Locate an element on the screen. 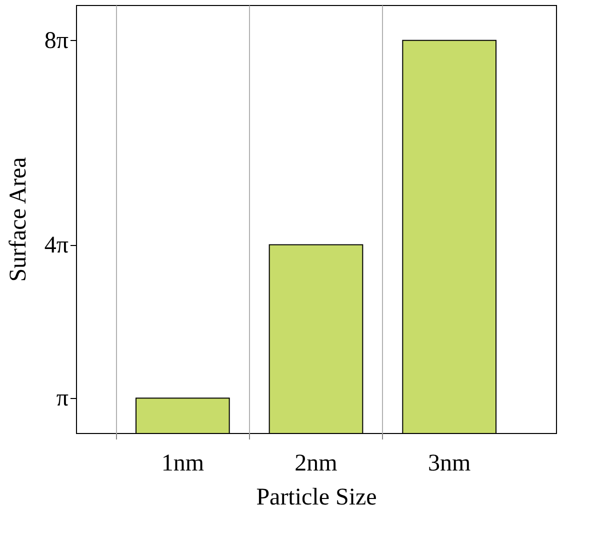  y-tick-label: π is located at coordinates (62, 399).